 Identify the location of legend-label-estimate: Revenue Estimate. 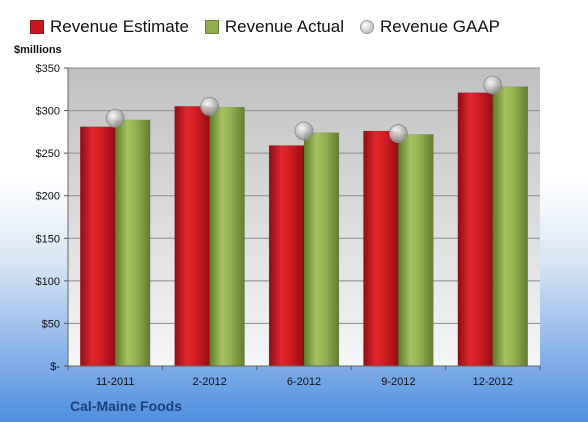
(119, 26).